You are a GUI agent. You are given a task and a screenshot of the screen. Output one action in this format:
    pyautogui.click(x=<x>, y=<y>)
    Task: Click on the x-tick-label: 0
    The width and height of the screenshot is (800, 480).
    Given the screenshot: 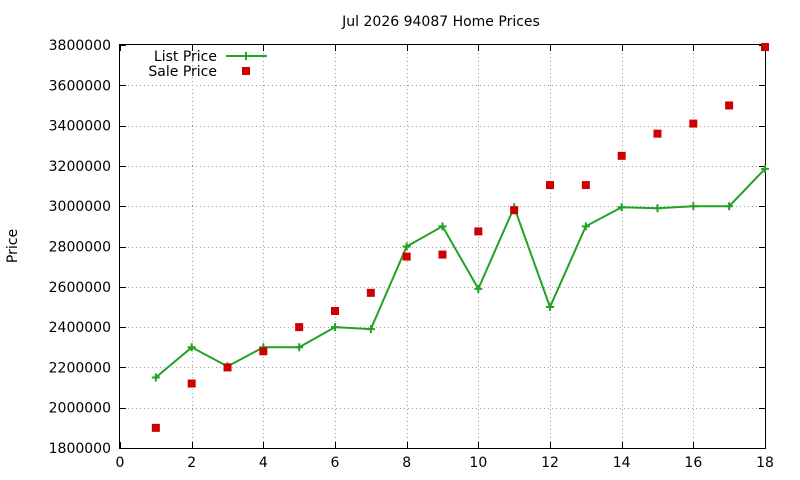 What is the action you would take?
    pyautogui.click(x=120, y=463)
    